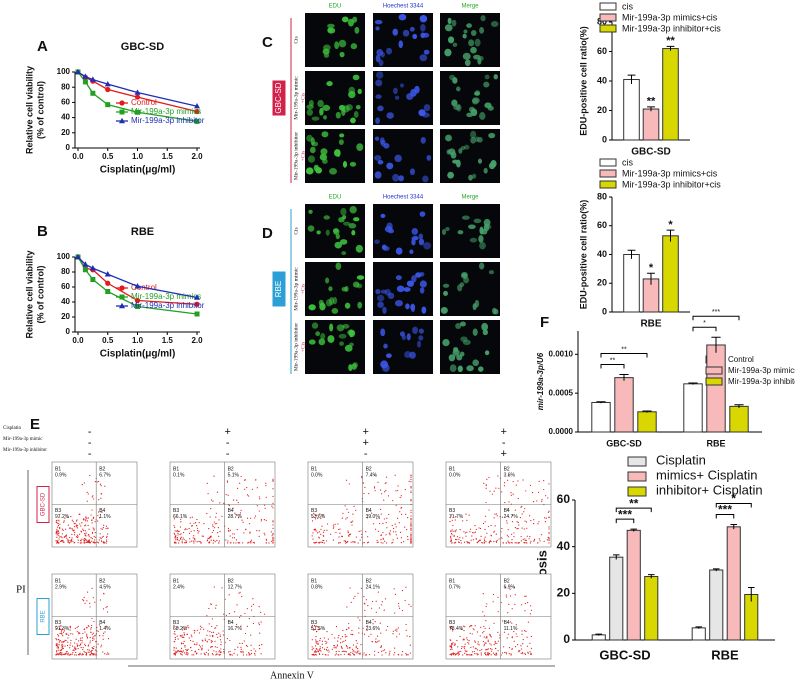  What do you see at coordinates (637, 461) in the screenshot?
I see `legend-swatch` at bounding box center [637, 461].